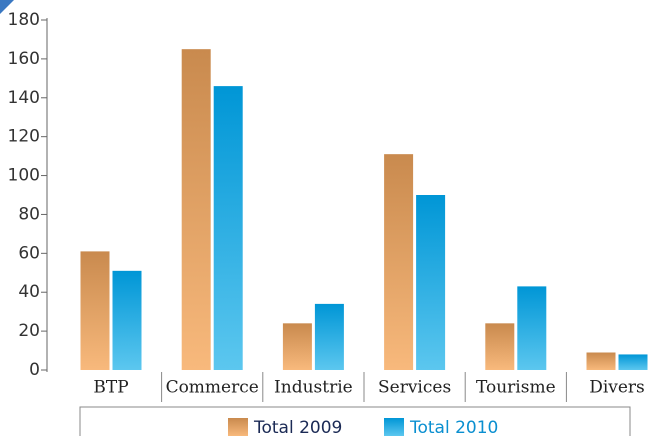 Image resolution: width=649 pixels, height=436 pixels. I want to click on legend-label: Total 2009, so click(297, 427).